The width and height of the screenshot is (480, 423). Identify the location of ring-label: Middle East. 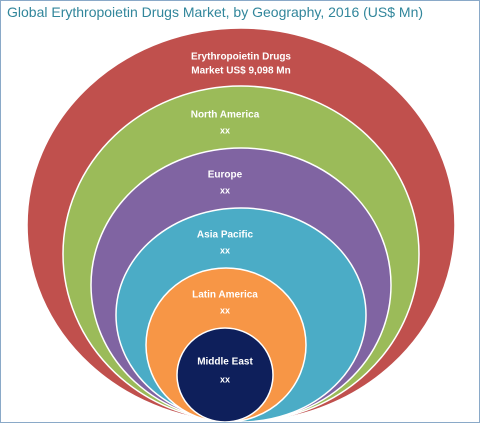
(225, 362).